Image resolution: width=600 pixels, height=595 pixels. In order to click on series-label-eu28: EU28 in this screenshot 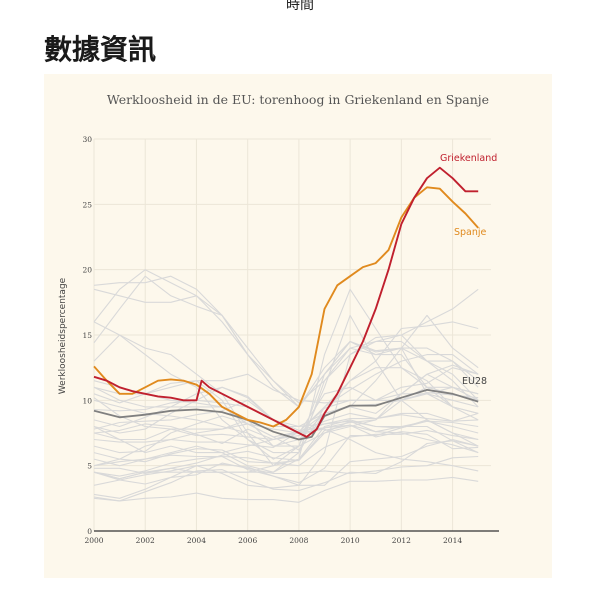, I will do `click(474, 381)`.